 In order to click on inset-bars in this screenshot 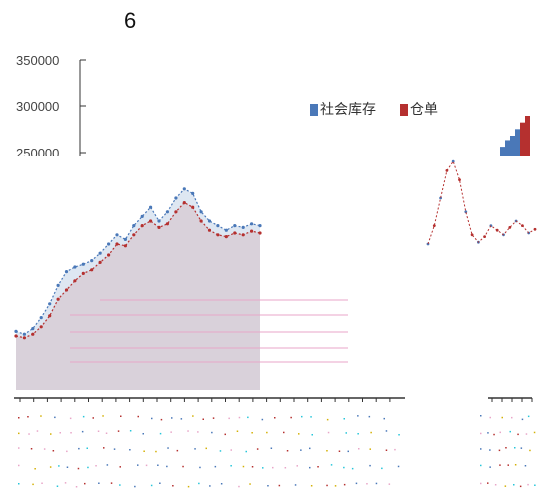, I will do `click(515, 136)`.